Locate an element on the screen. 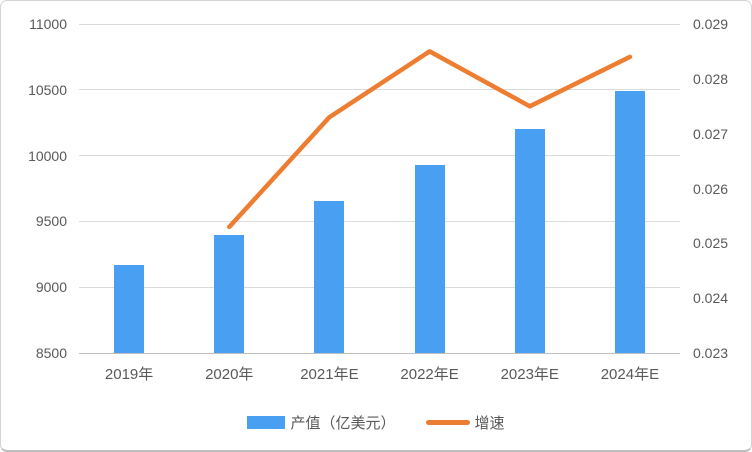 This screenshot has height=452, width=752. right-axis-tick-0.023: 0.023 is located at coordinates (711, 353).